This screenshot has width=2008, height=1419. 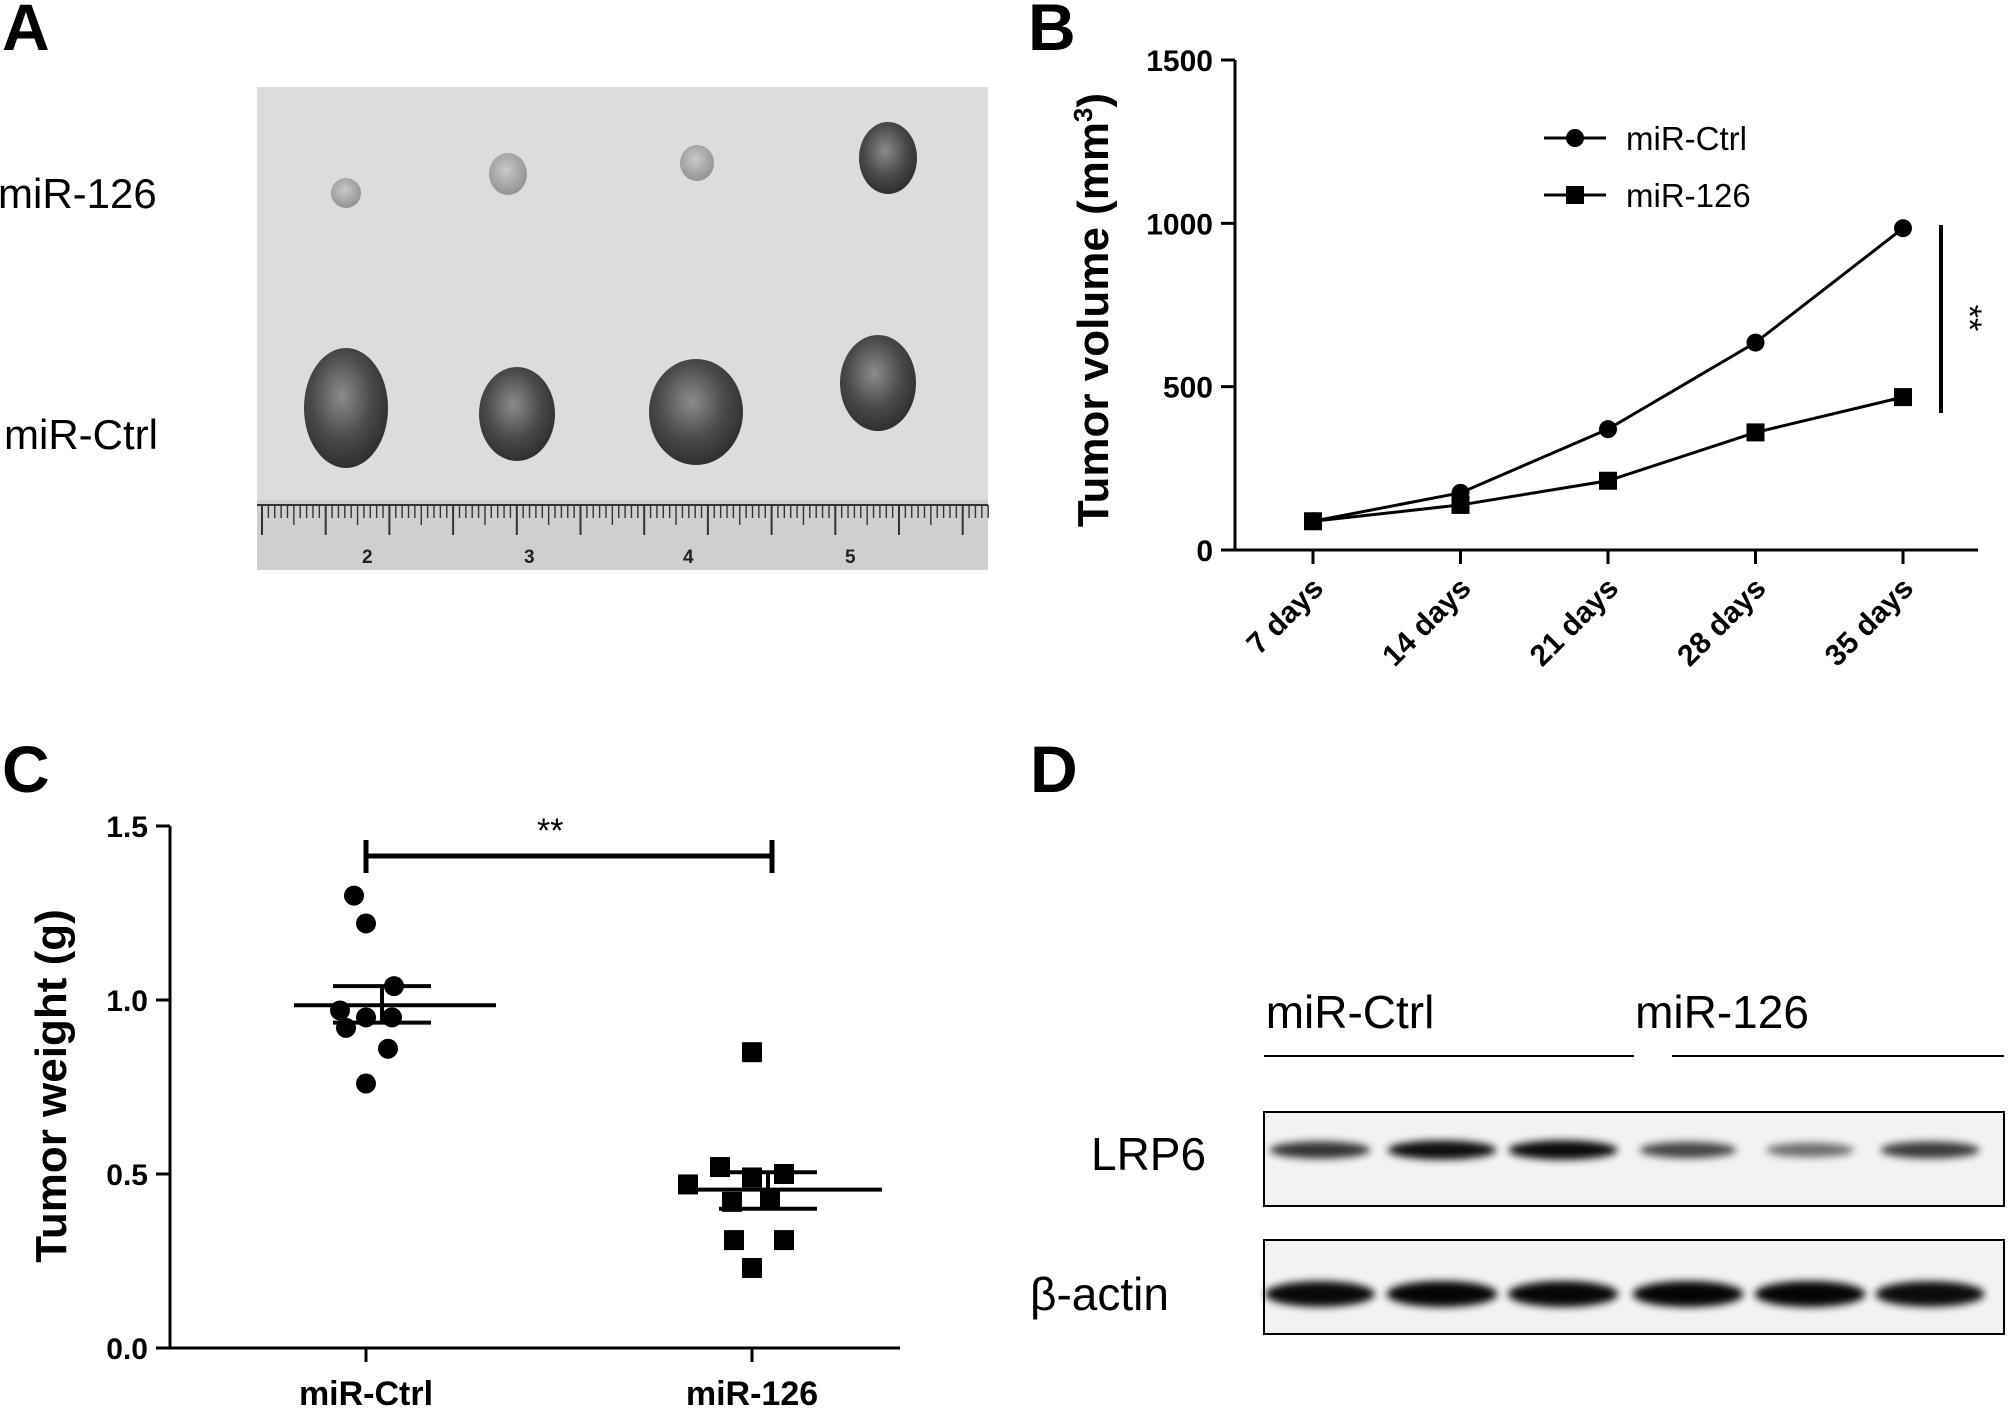 What do you see at coordinates (529, 557) in the screenshot?
I see `ruler-number: 3` at bounding box center [529, 557].